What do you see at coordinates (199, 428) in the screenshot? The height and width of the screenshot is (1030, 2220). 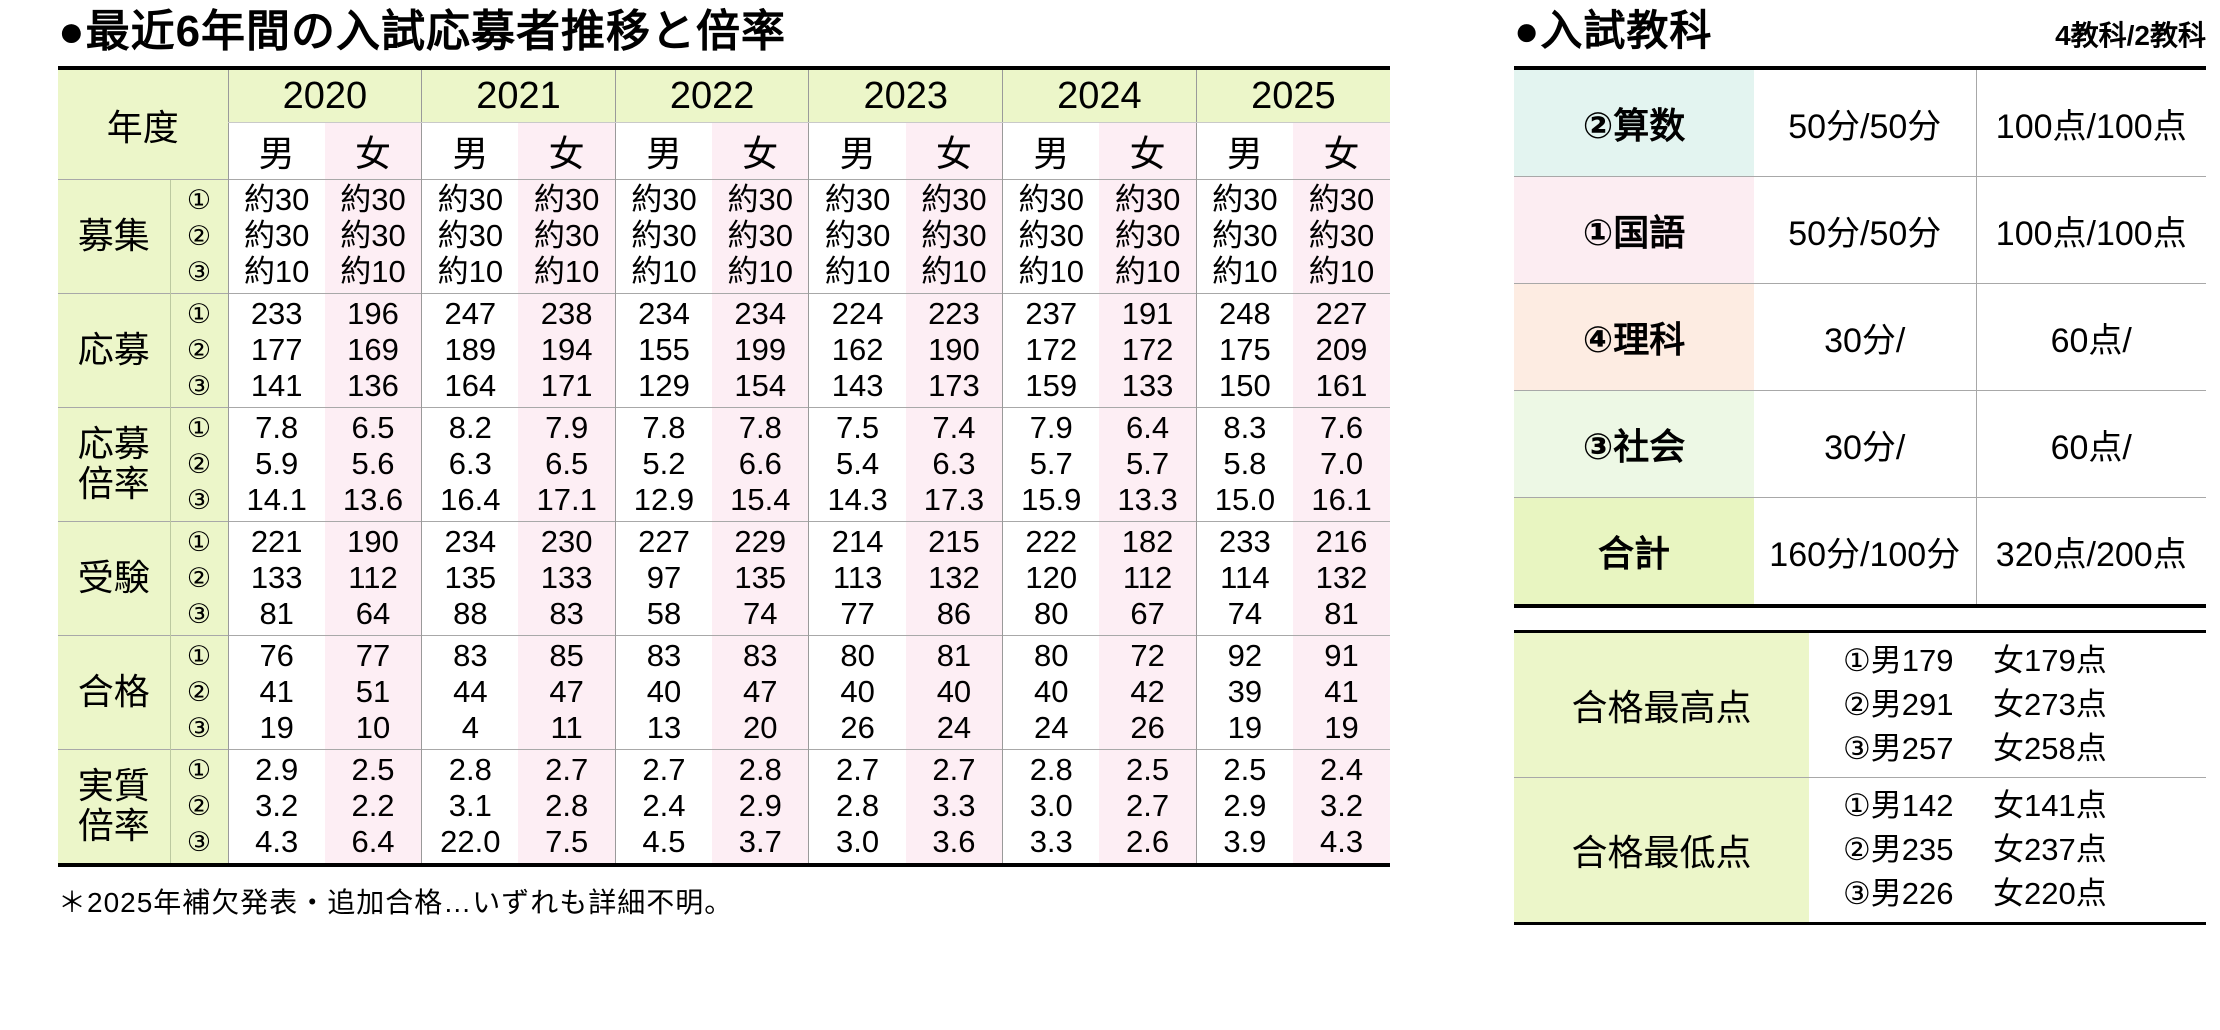 I see `line-number-marker: ①` at bounding box center [199, 428].